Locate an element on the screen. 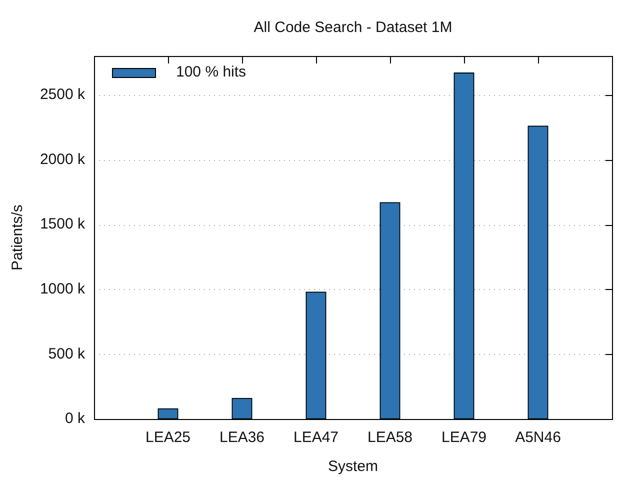 The width and height of the screenshot is (640, 480). y-tick-label: 2500 k is located at coordinates (63, 95).